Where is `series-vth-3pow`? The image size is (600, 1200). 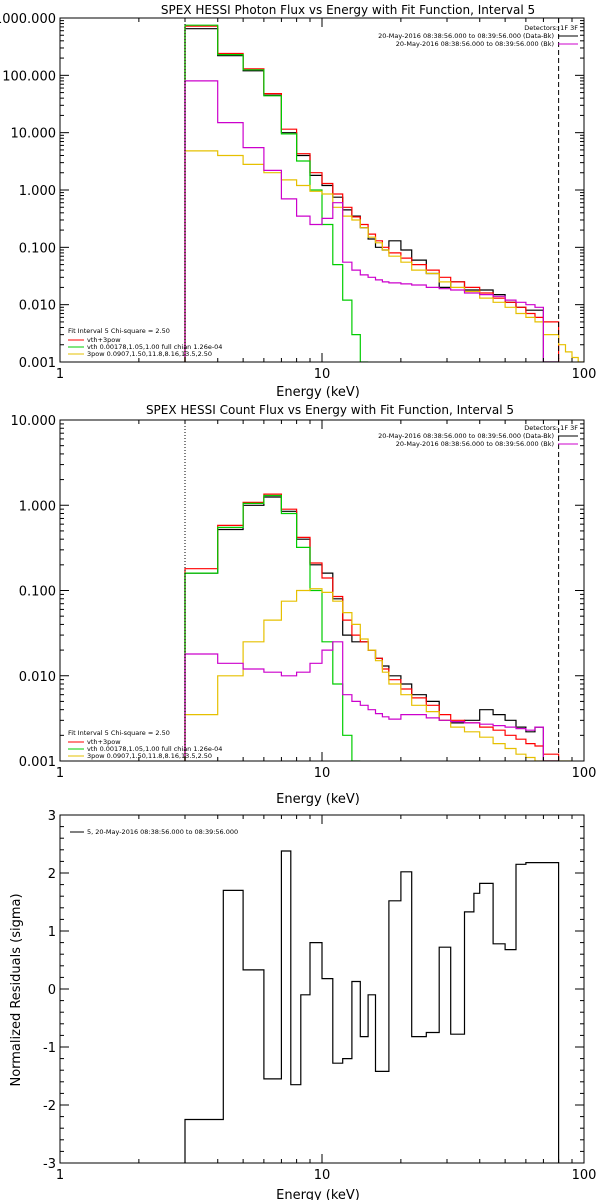
series-vth-3pow is located at coordinates (372, 627).